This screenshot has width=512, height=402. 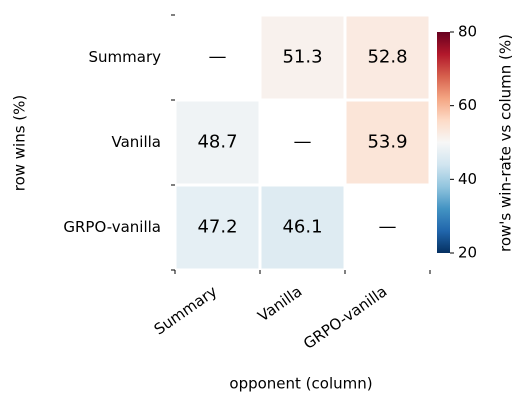 I want to click on x-tick-label: Summary, so click(x=186, y=310).